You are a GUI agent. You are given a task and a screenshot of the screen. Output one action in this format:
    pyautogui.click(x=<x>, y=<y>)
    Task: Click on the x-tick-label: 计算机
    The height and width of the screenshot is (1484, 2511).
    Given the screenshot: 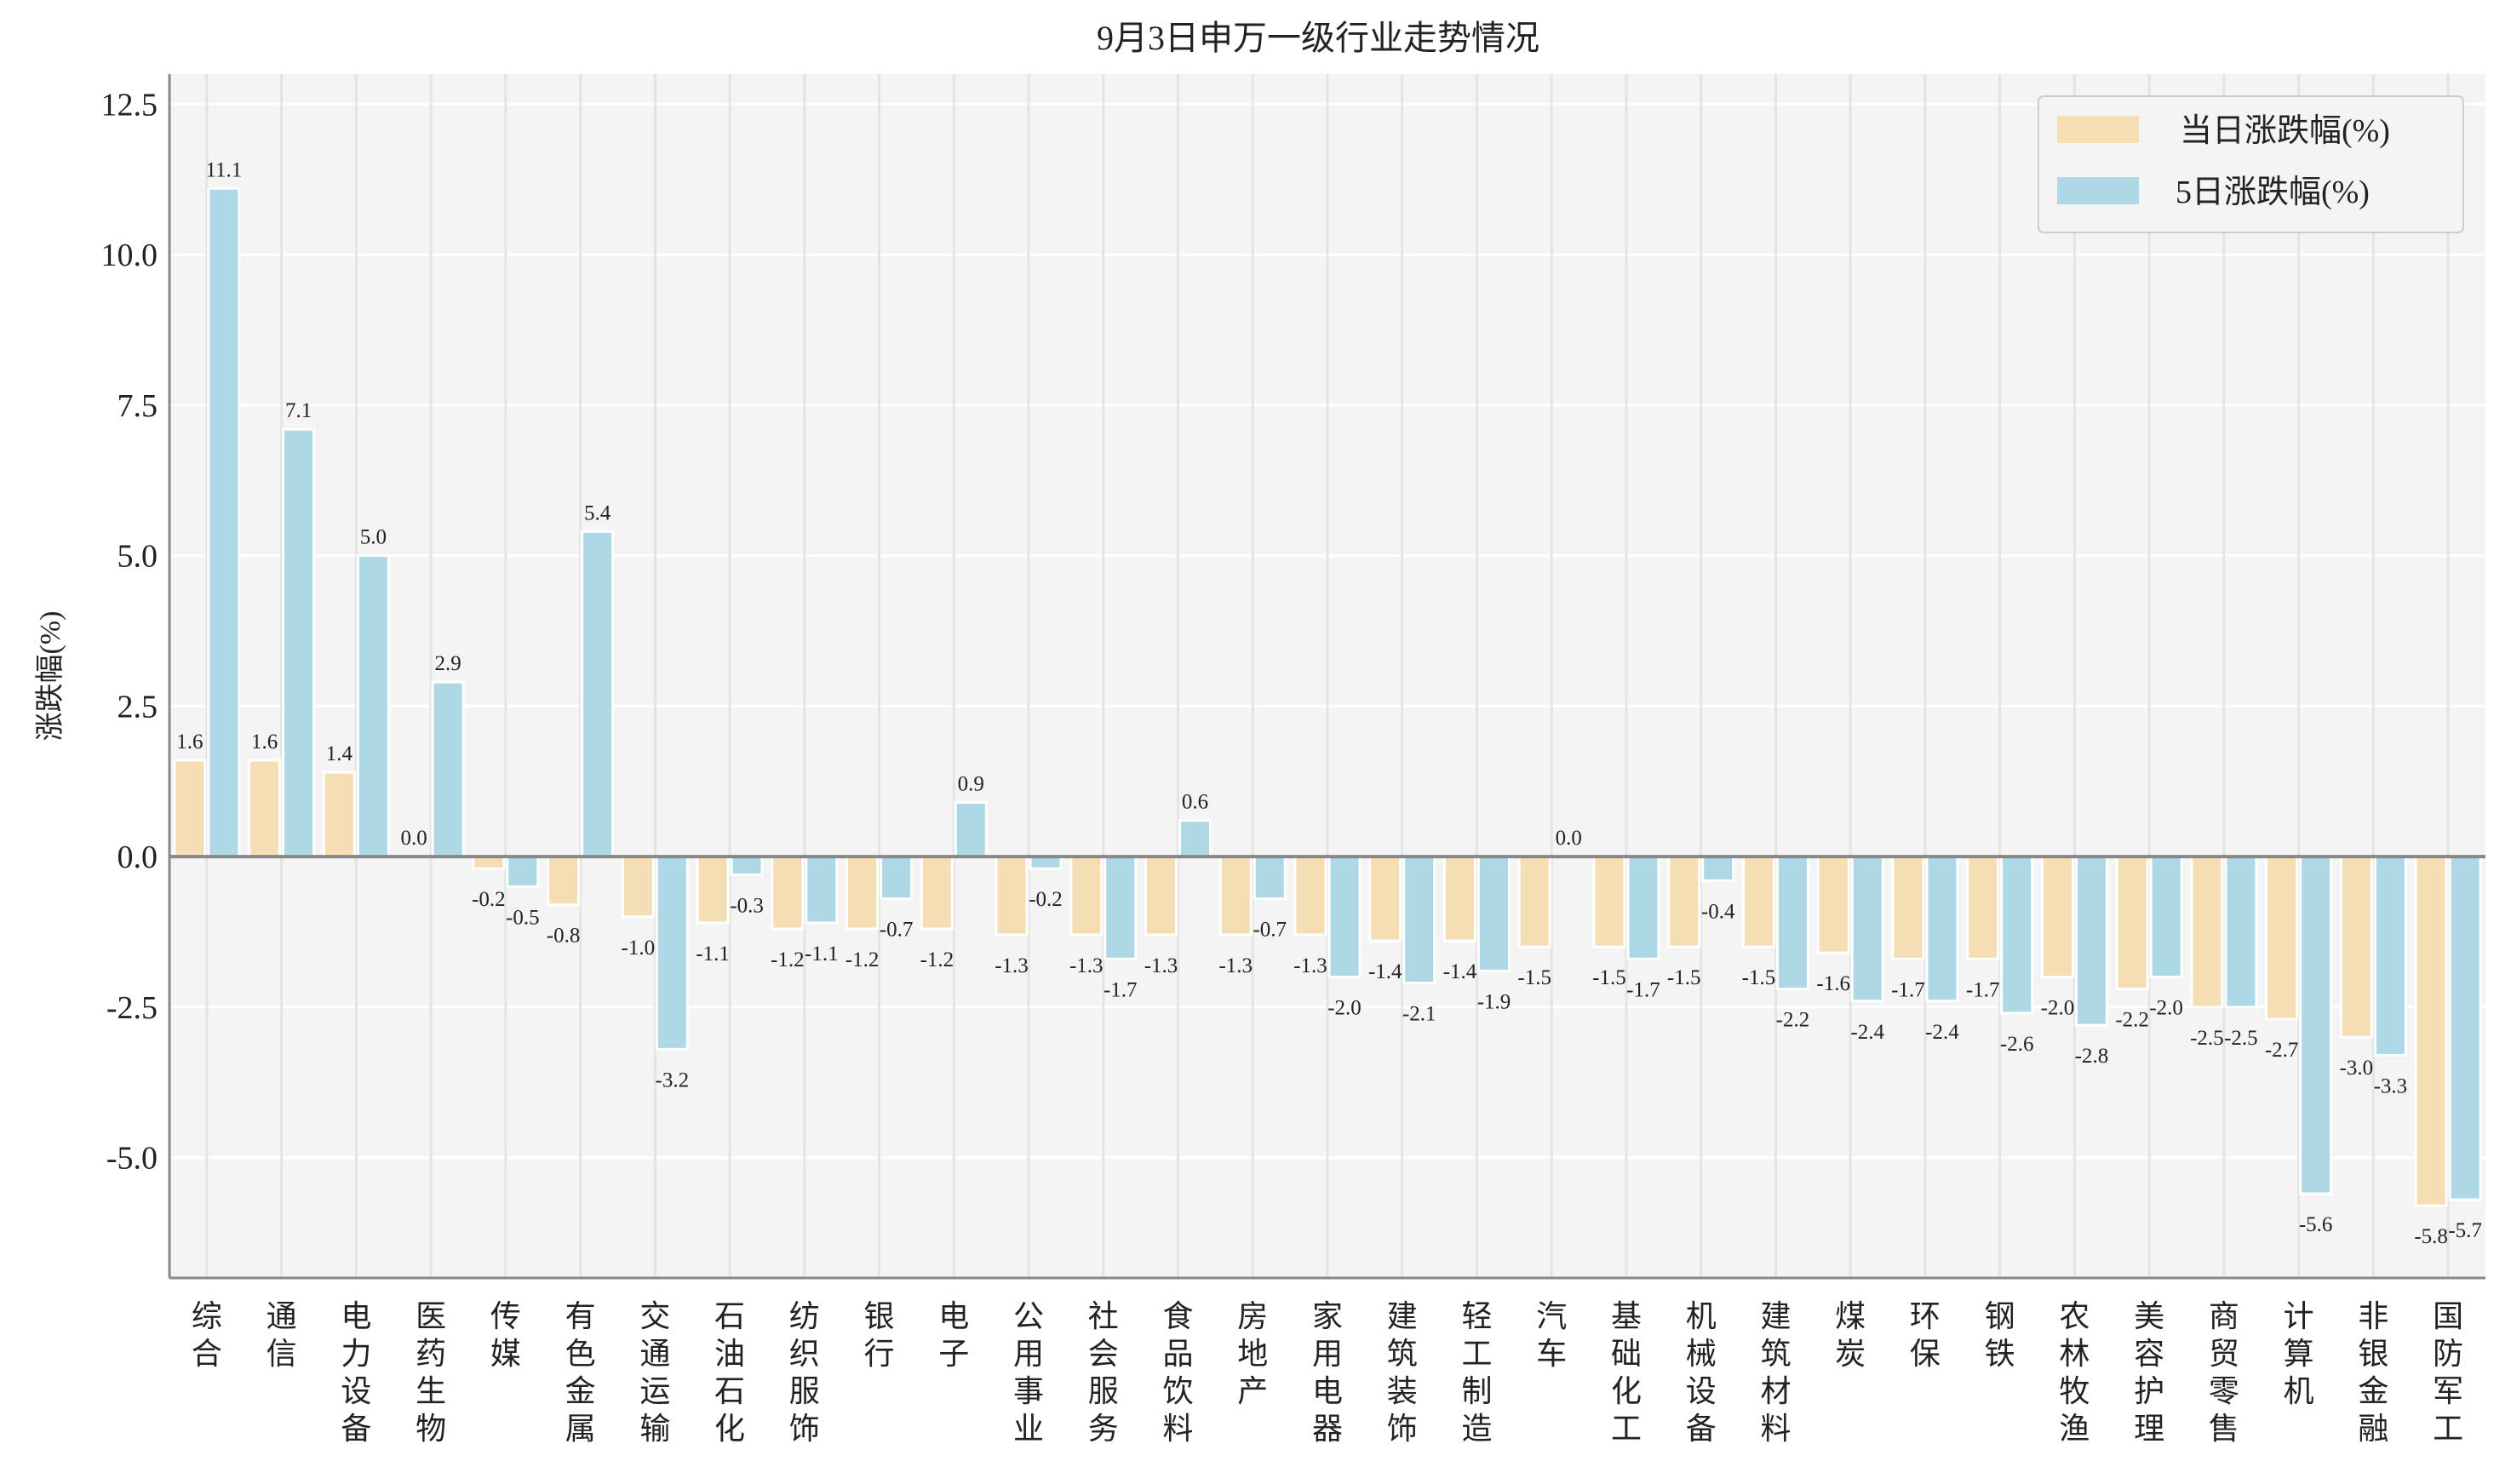 What is the action you would take?
    pyautogui.click(x=2299, y=1353)
    